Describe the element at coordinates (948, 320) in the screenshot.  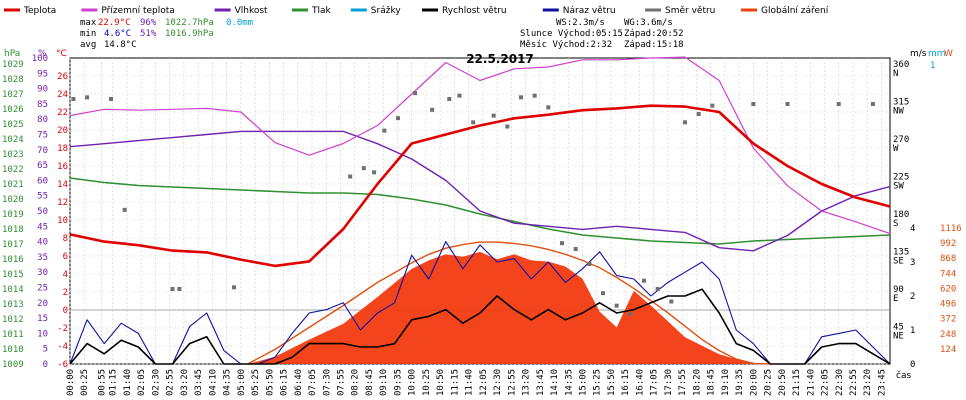
I see `tick-w: 372` at that location.